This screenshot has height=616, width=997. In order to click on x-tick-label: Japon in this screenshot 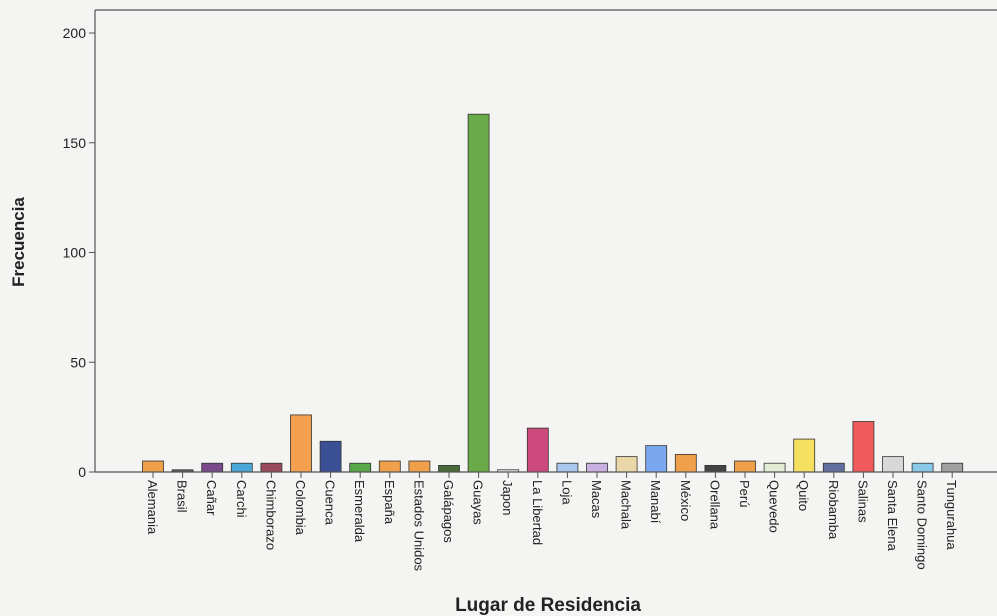, I will do `click(507, 497)`.